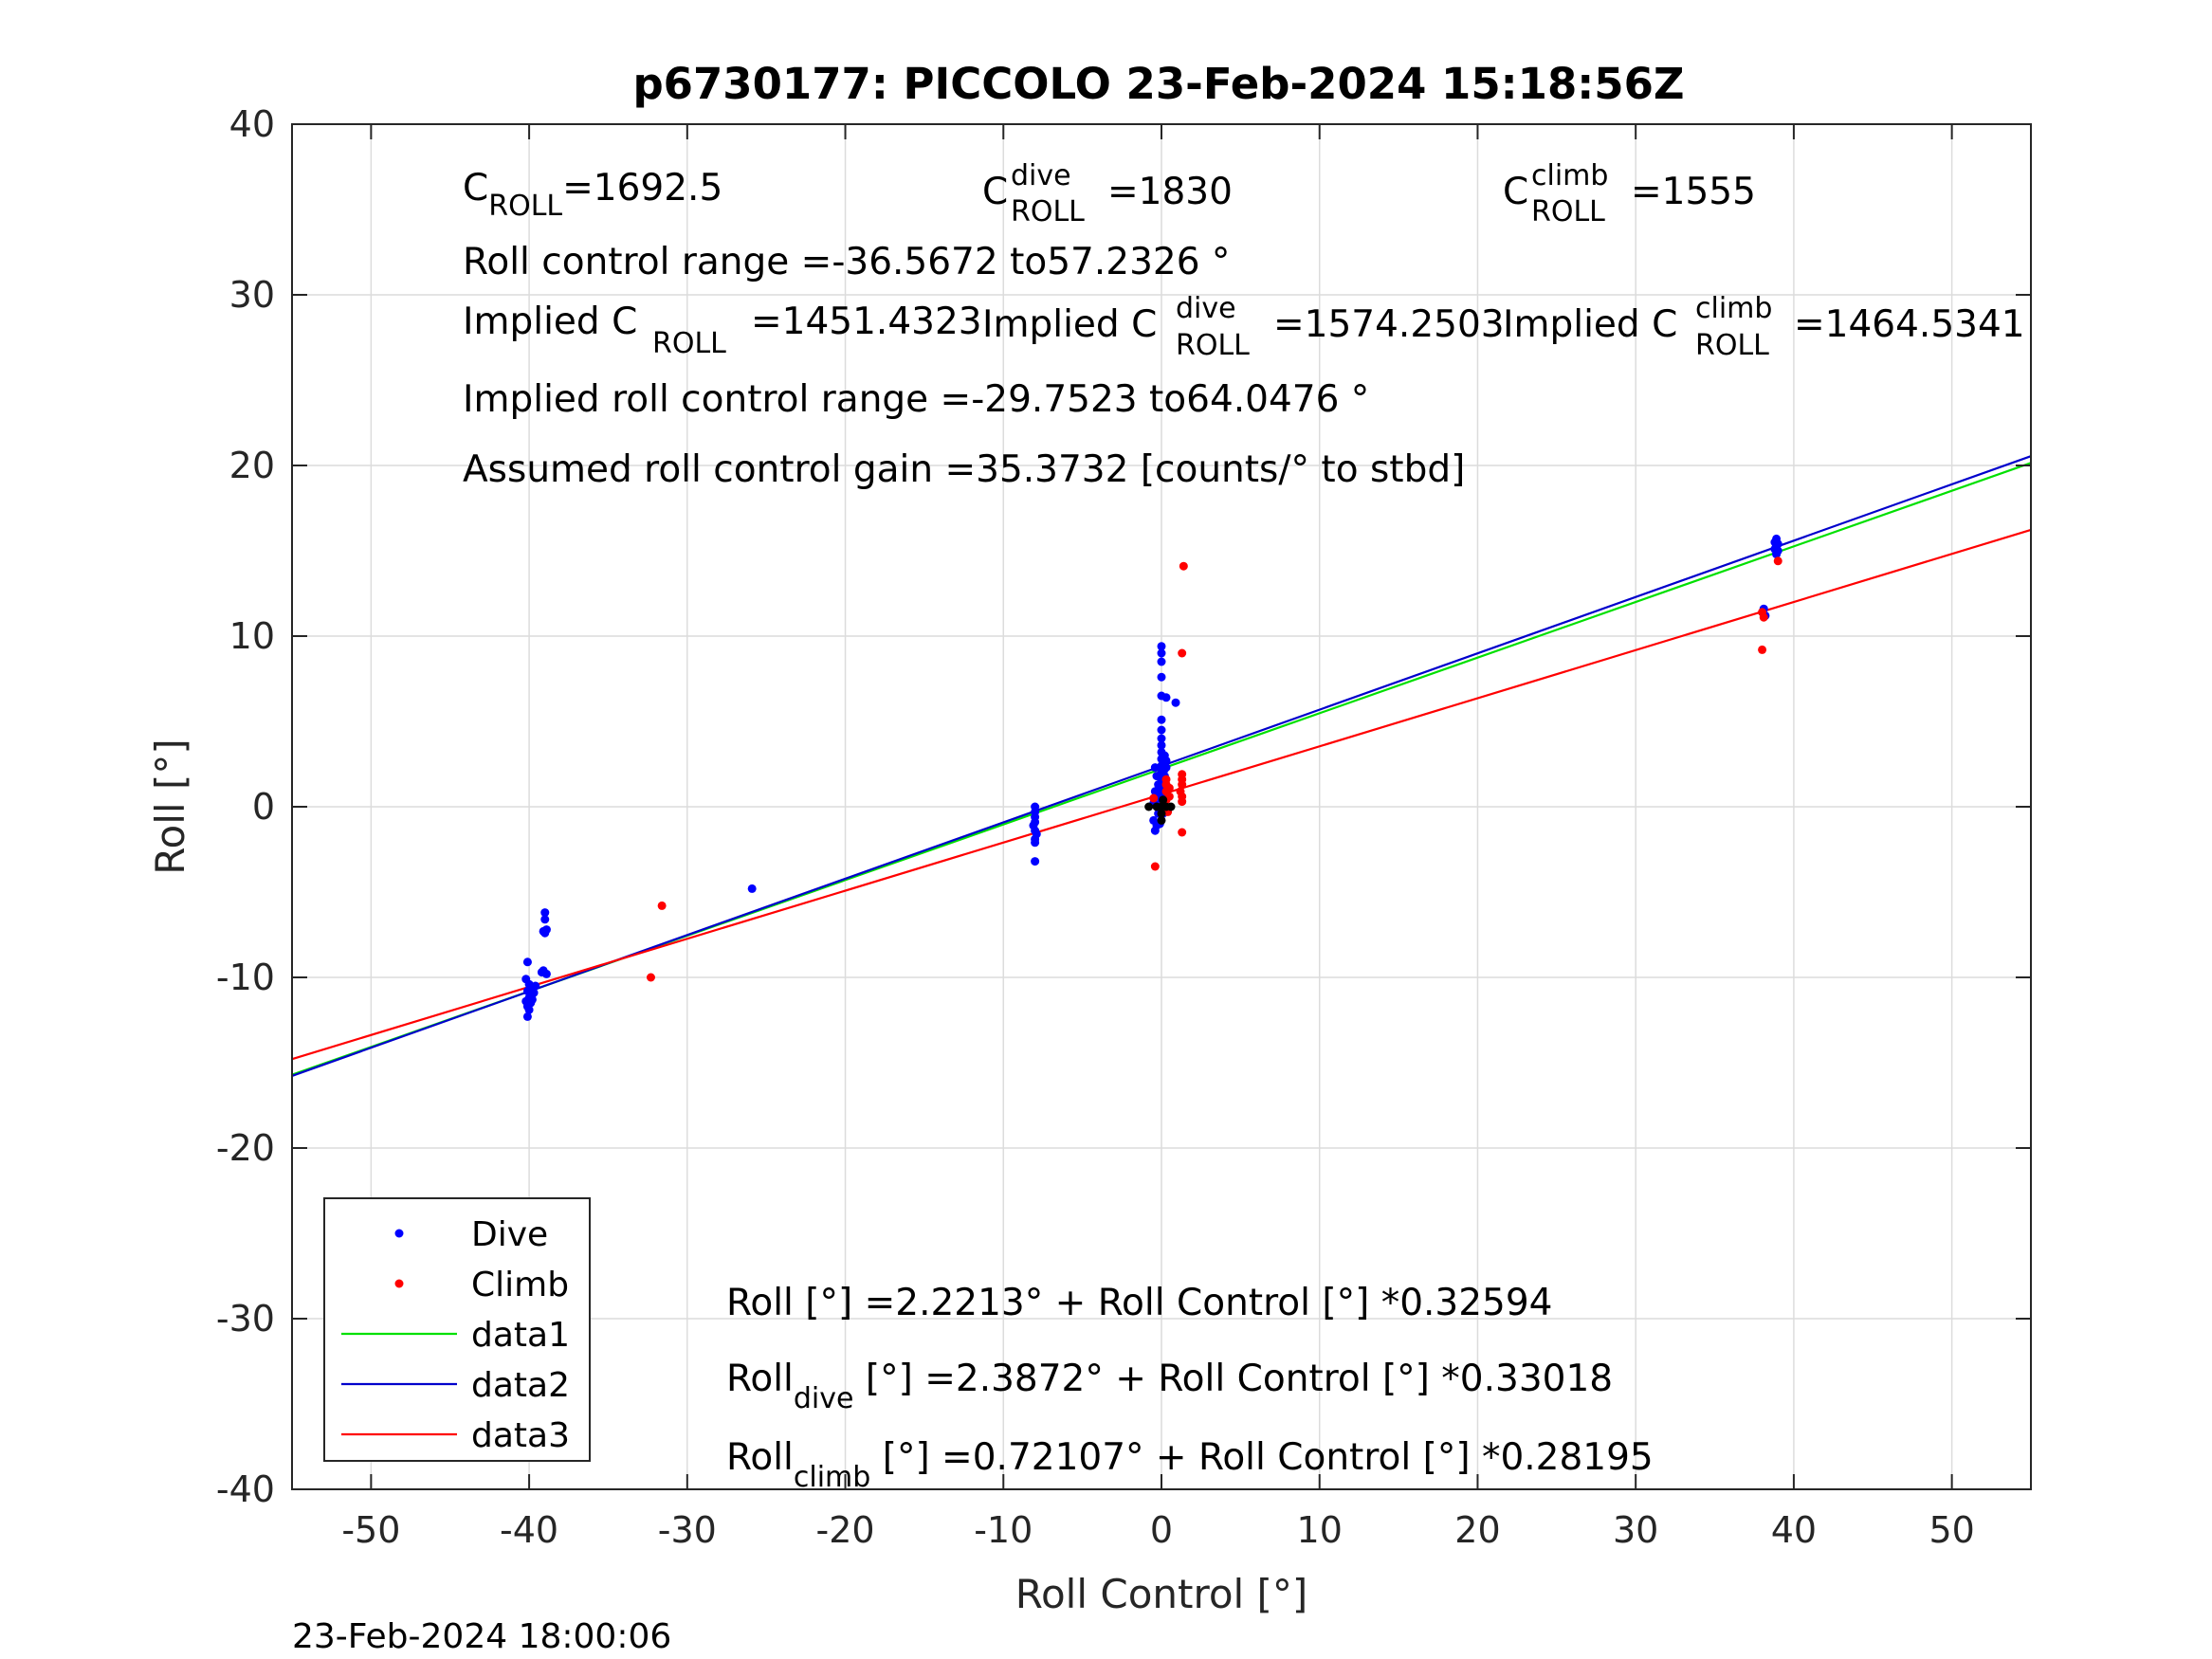 This screenshot has width=2212, height=1659. Describe the element at coordinates (722, 330) in the screenshot. I see `annotation-implied-c-roll: Implied CROLL=1451.4323` at that location.